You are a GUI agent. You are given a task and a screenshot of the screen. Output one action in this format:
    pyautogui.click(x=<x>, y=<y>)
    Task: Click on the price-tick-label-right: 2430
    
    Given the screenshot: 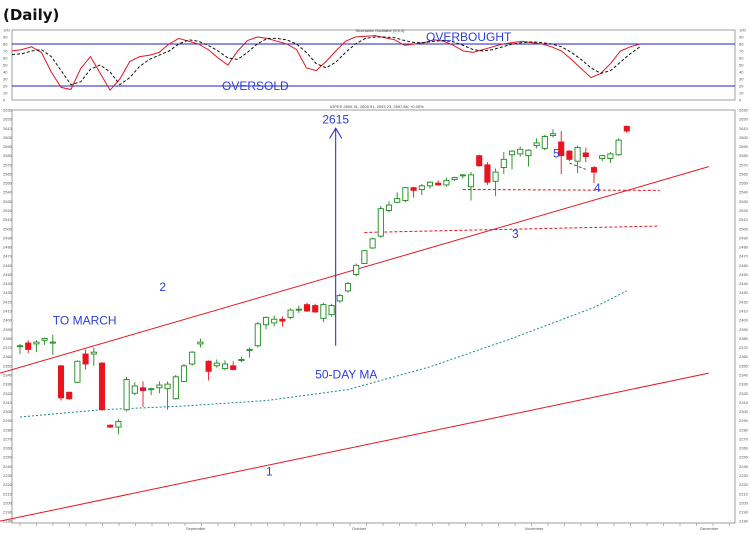 What is the action you would take?
    pyautogui.click(x=744, y=292)
    